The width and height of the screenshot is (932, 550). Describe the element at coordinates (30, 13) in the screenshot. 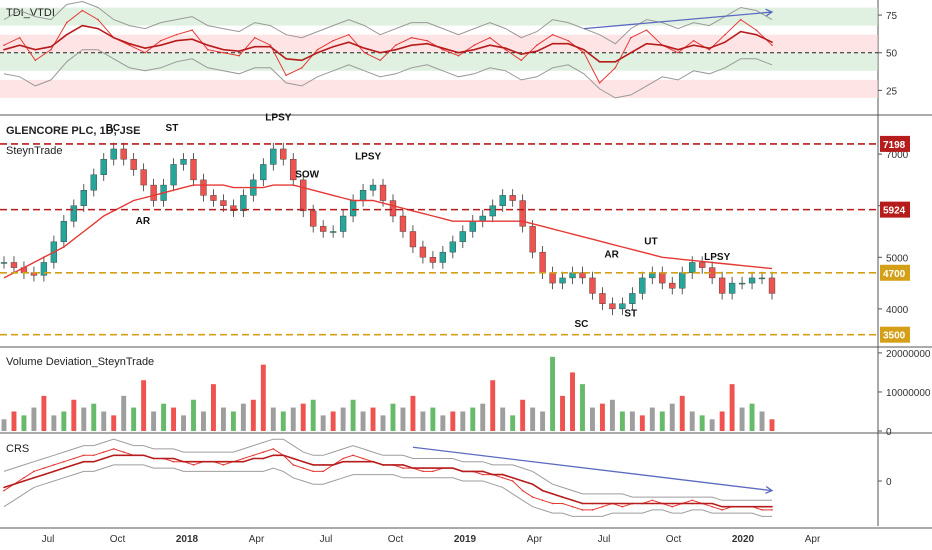

I see `tdi-title: TDI_VTDI` at that location.